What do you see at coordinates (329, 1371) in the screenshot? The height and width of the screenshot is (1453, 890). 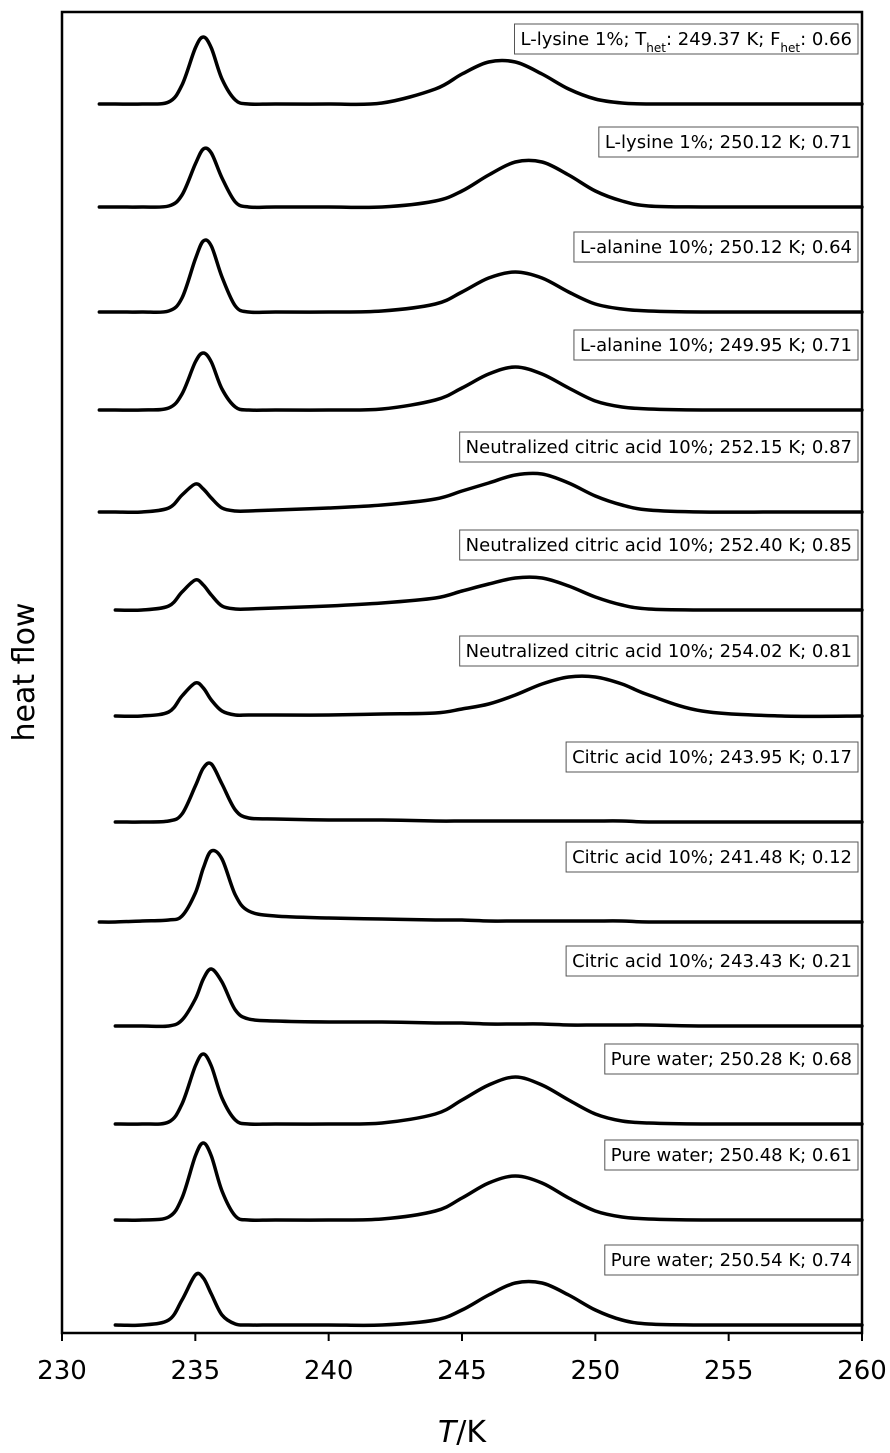 I see `x-tick-label: 240` at bounding box center [329, 1371].